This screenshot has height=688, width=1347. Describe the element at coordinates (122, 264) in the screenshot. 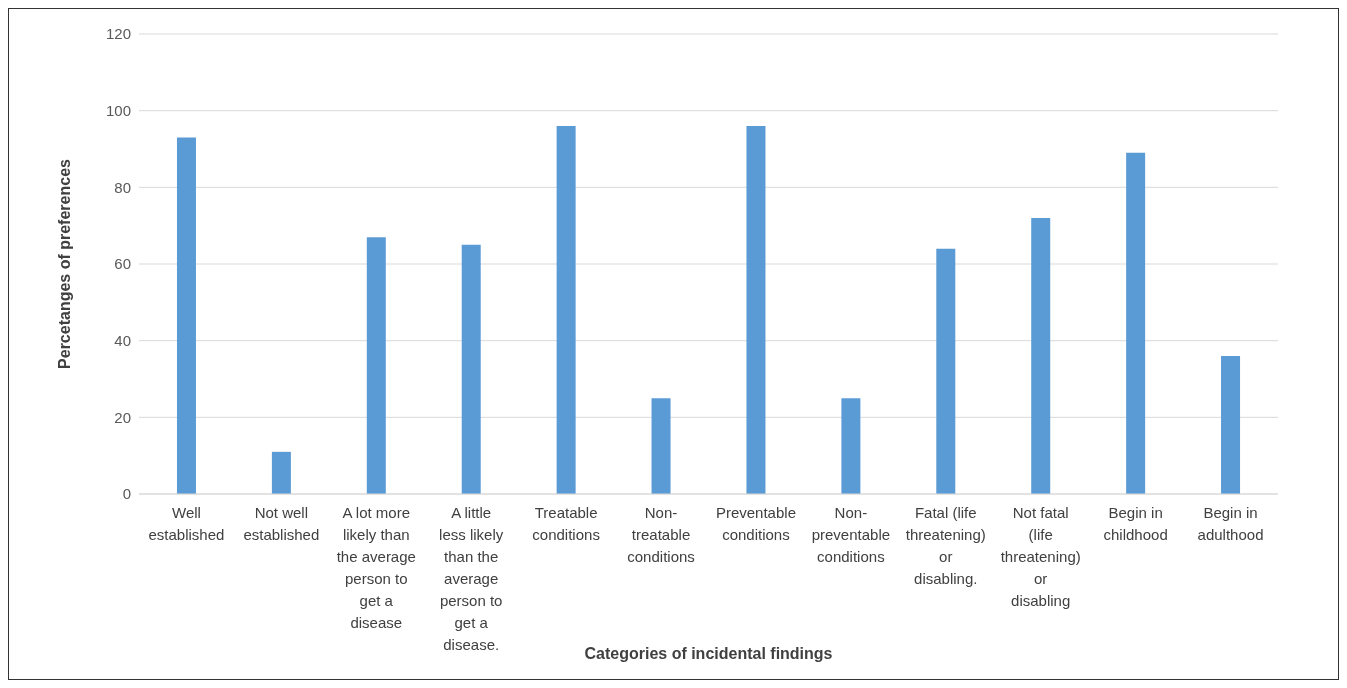

I see `y-tick-label: 60` at that location.